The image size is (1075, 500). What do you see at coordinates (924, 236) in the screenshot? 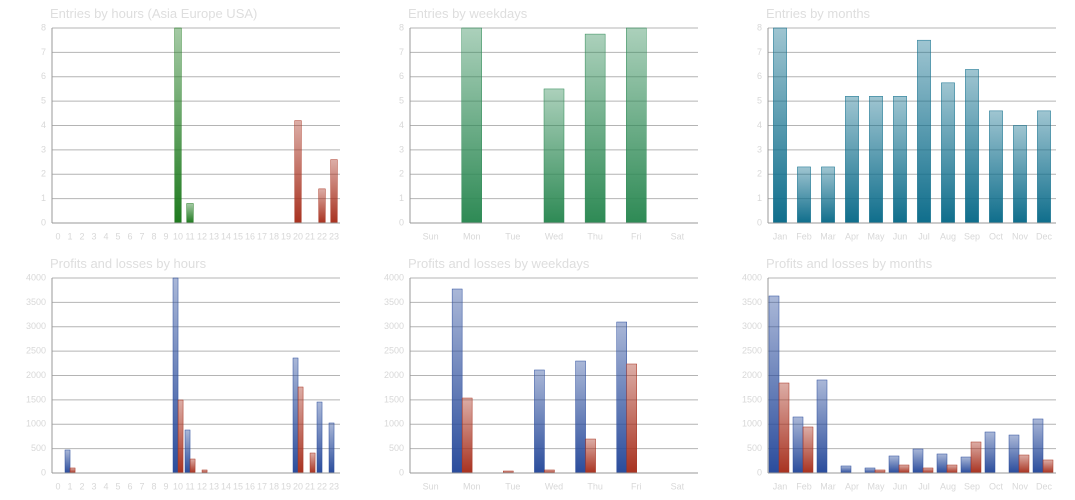
I see `x-tick-label: Jul` at bounding box center [924, 236].